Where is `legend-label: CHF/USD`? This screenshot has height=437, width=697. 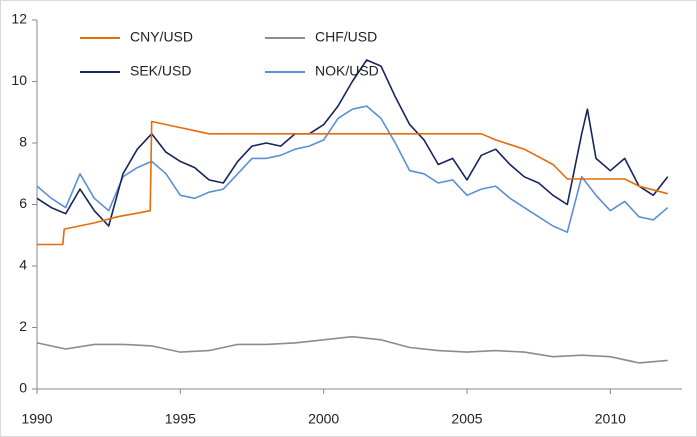 legend-label: CHF/USD is located at coordinates (346, 37).